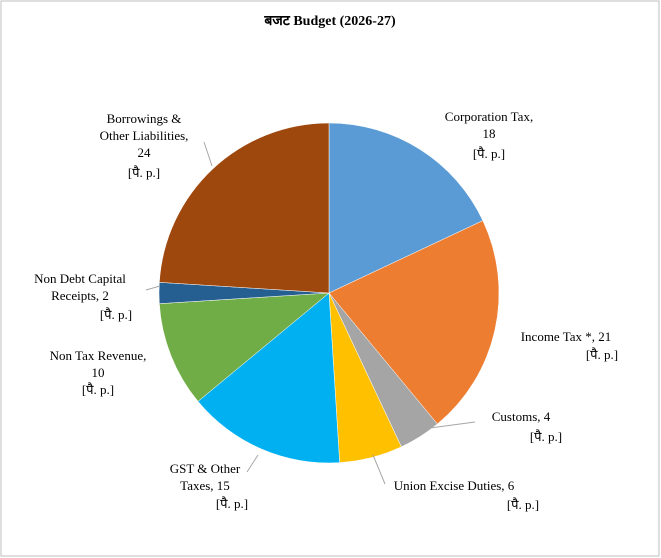 The width and height of the screenshot is (661, 558). Describe the element at coordinates (489, 133) in the screenshot. I see `data-label: 18` at that location.